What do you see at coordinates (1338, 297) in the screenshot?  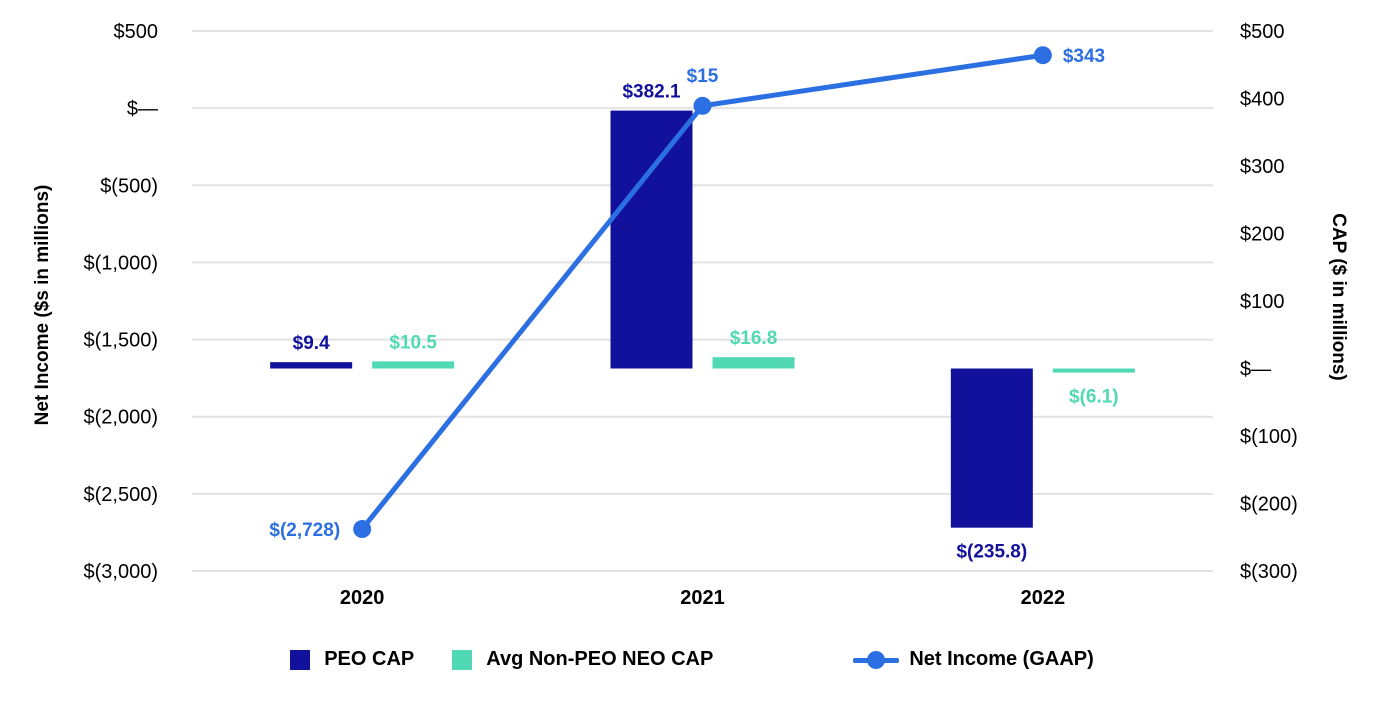 I see `right-axis-title: CAP ($ in millions)` at bounding box center [1338, 297].